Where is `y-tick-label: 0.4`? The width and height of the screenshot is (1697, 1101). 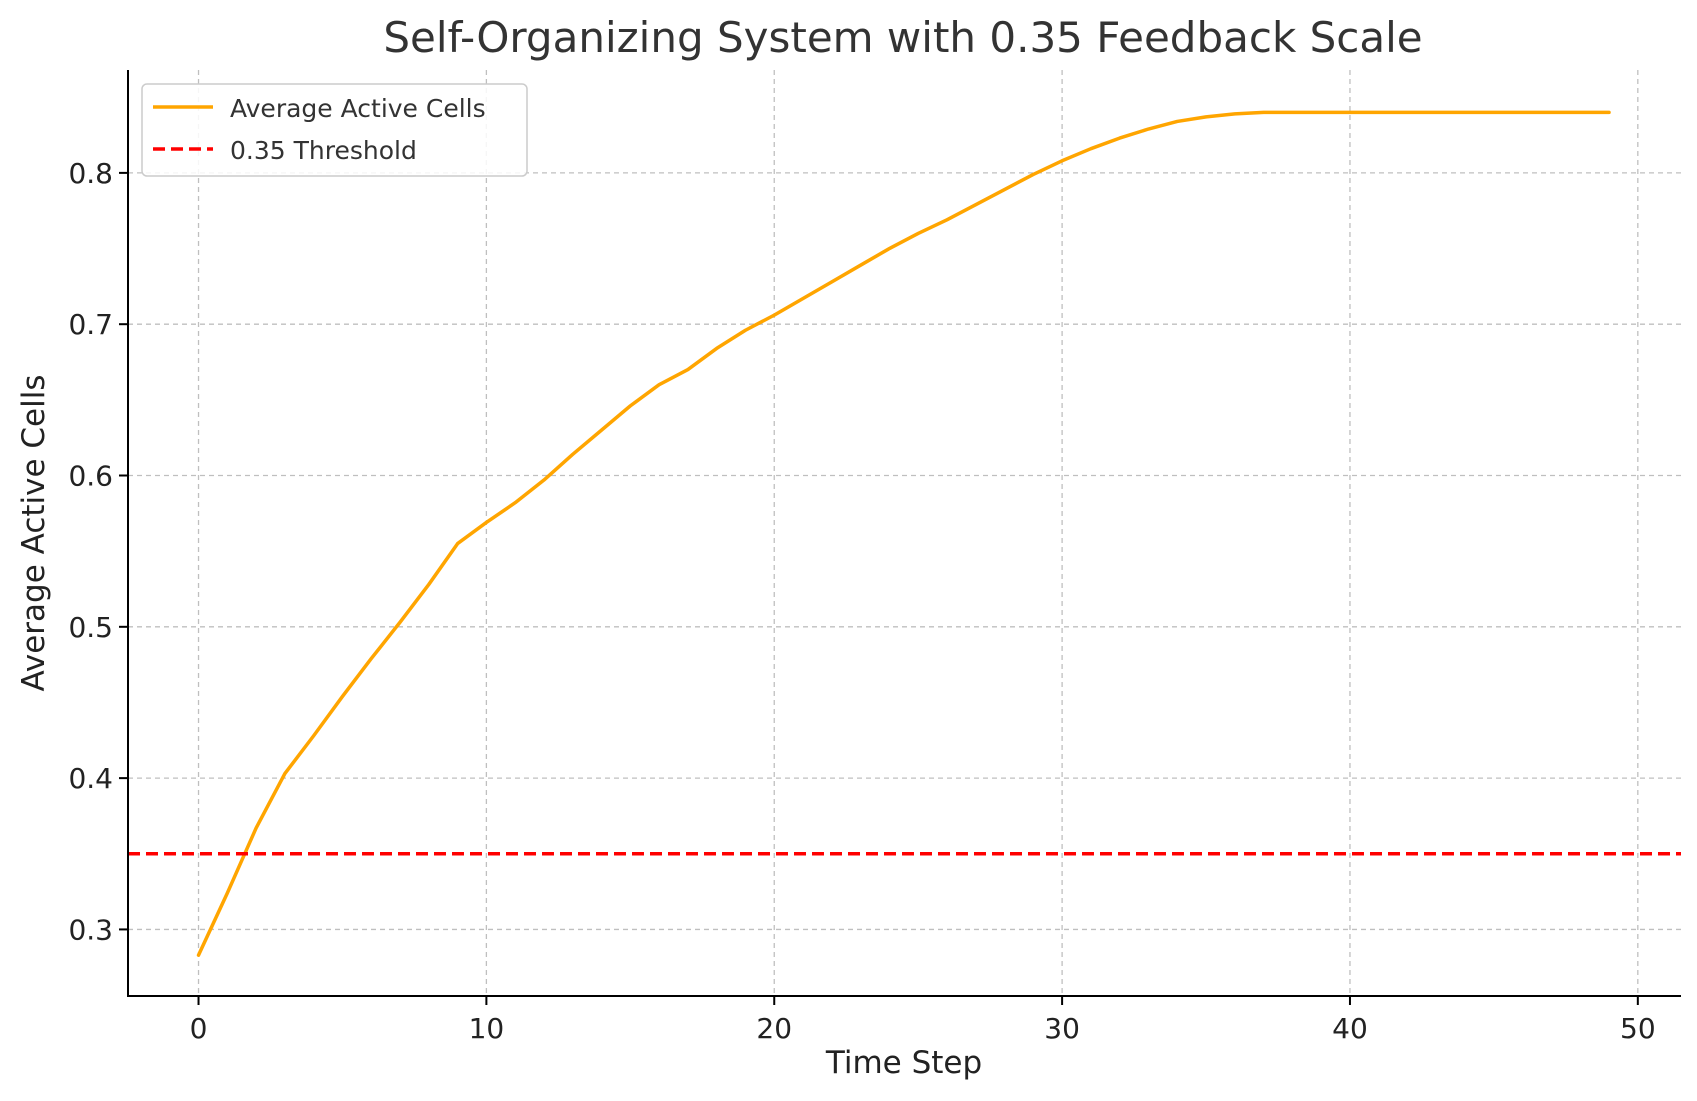
y-tick-label: 0.4 is located at coordinates (90, 778).